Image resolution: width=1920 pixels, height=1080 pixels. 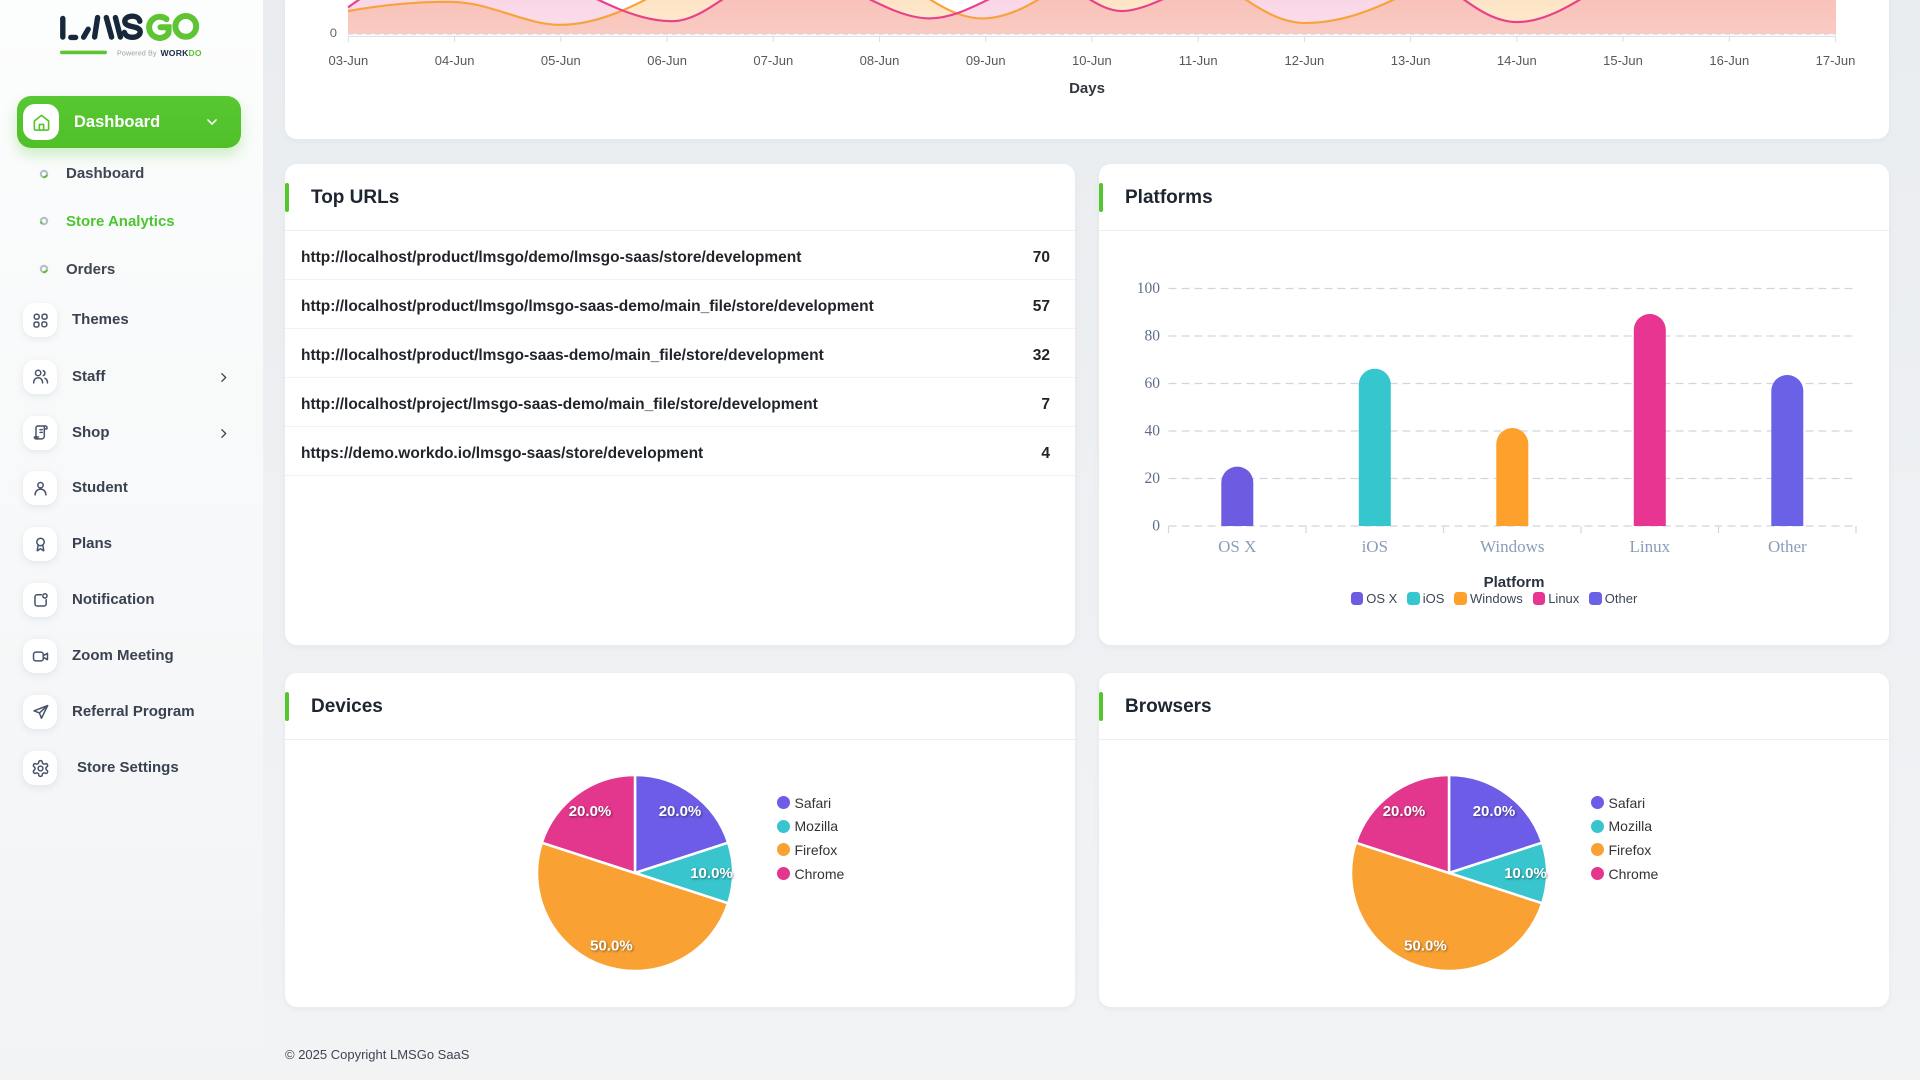 What do you see at coordinates (1787, 546) in the screenshot?
I see `svg-text: Other` at bounding box center [1787, 546].